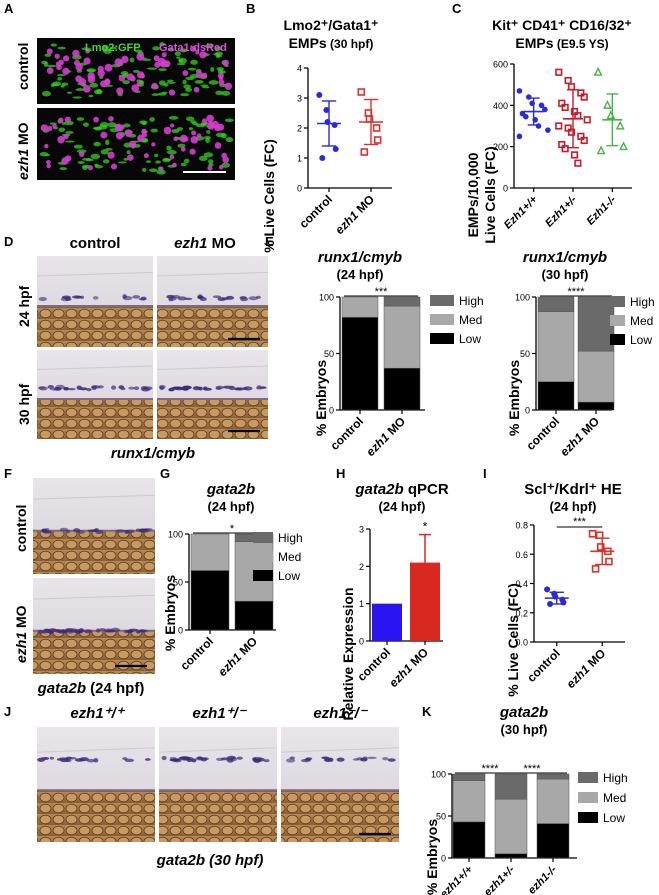 This screenshot has width=659, height=895. What do you see at coordinates (299, 69) in the screenshot?
I see `y-tick-label: 4` at bounding box center [299, 69].